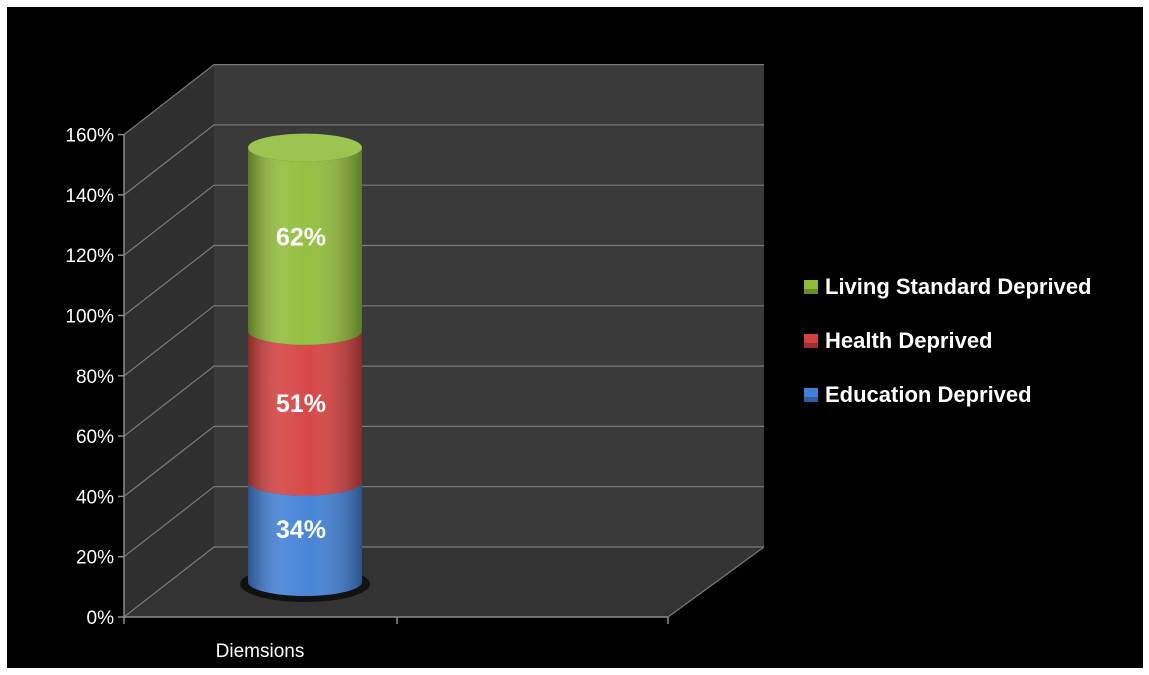 The height and width of the screenshot is (675, 1149). What do you see at coordinates (89, 136) in the screenshot?
I see `y-tick-label: 160%` at bounding box center [89, 136].